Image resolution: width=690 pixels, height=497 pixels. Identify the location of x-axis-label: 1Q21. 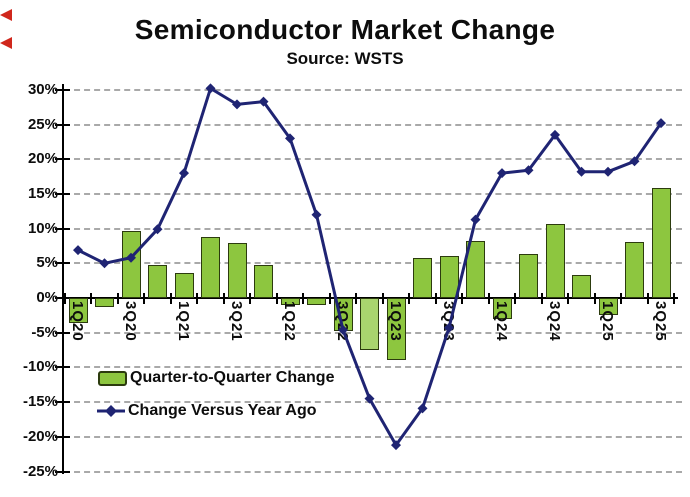
(183, 331).